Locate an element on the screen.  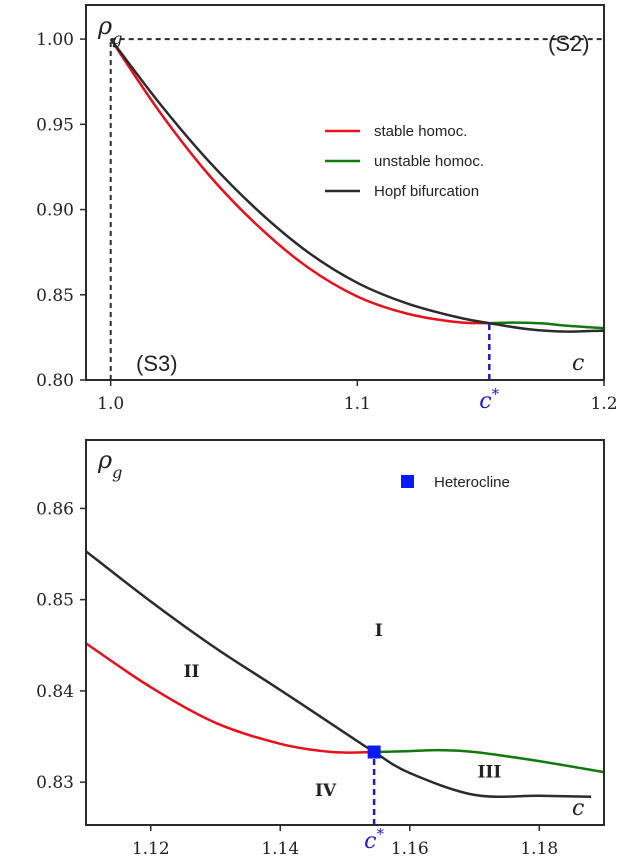
chart-1-ytick-label: 0.85 is located at coordinates (55, 601).